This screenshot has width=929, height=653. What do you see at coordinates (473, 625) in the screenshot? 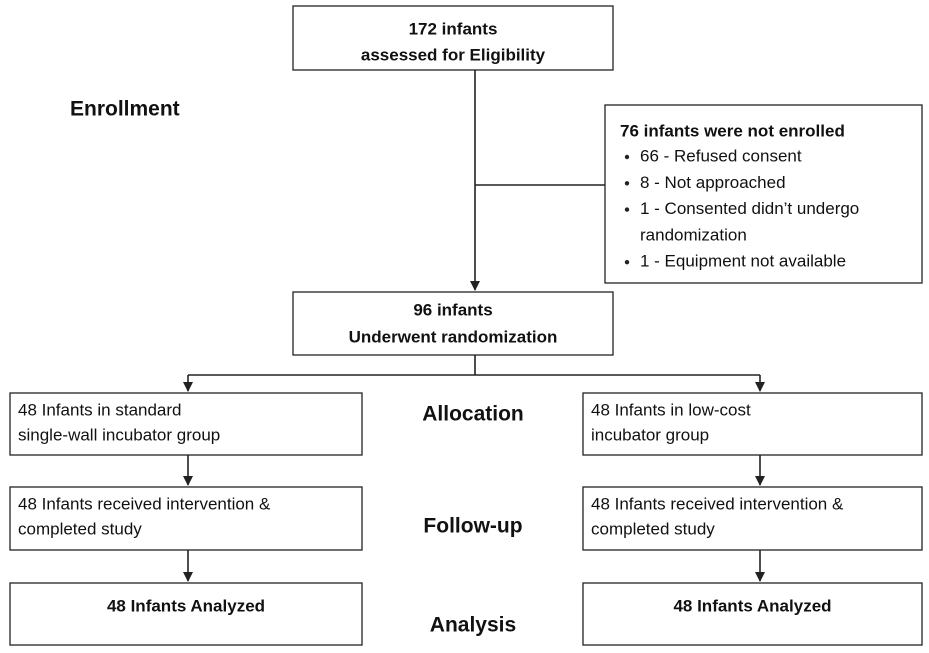
I see `stage-label: Analysis` at bounding box center [473, 625].